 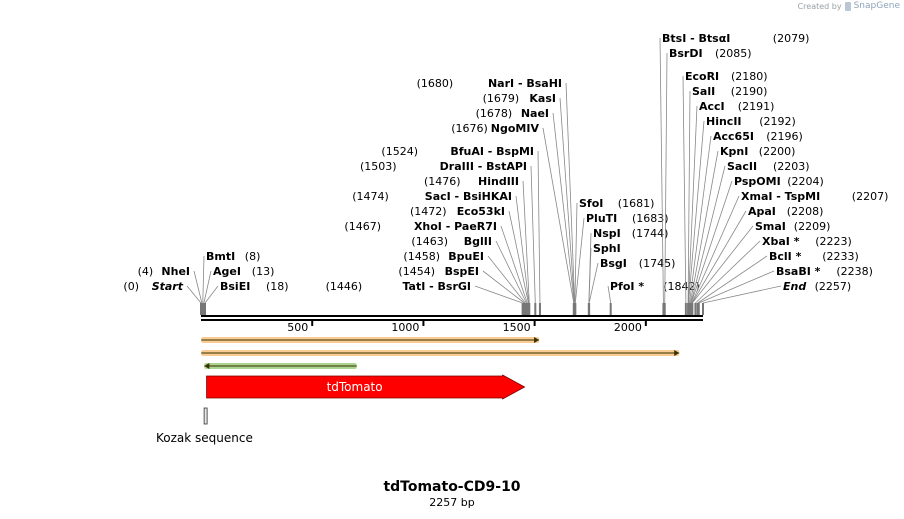 What do you see at coordinates (712, 106) in the screenshot?
I see `restriction-site-label: AccI` at bounding box center [712, 106].